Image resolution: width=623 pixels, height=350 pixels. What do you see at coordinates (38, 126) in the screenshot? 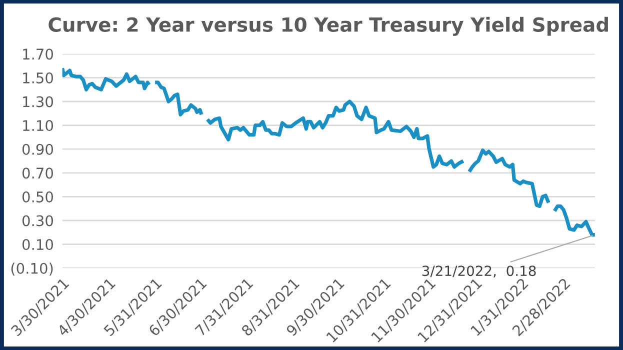
I see `y-tick-label: 1.10` at bounding box center [38, 126].